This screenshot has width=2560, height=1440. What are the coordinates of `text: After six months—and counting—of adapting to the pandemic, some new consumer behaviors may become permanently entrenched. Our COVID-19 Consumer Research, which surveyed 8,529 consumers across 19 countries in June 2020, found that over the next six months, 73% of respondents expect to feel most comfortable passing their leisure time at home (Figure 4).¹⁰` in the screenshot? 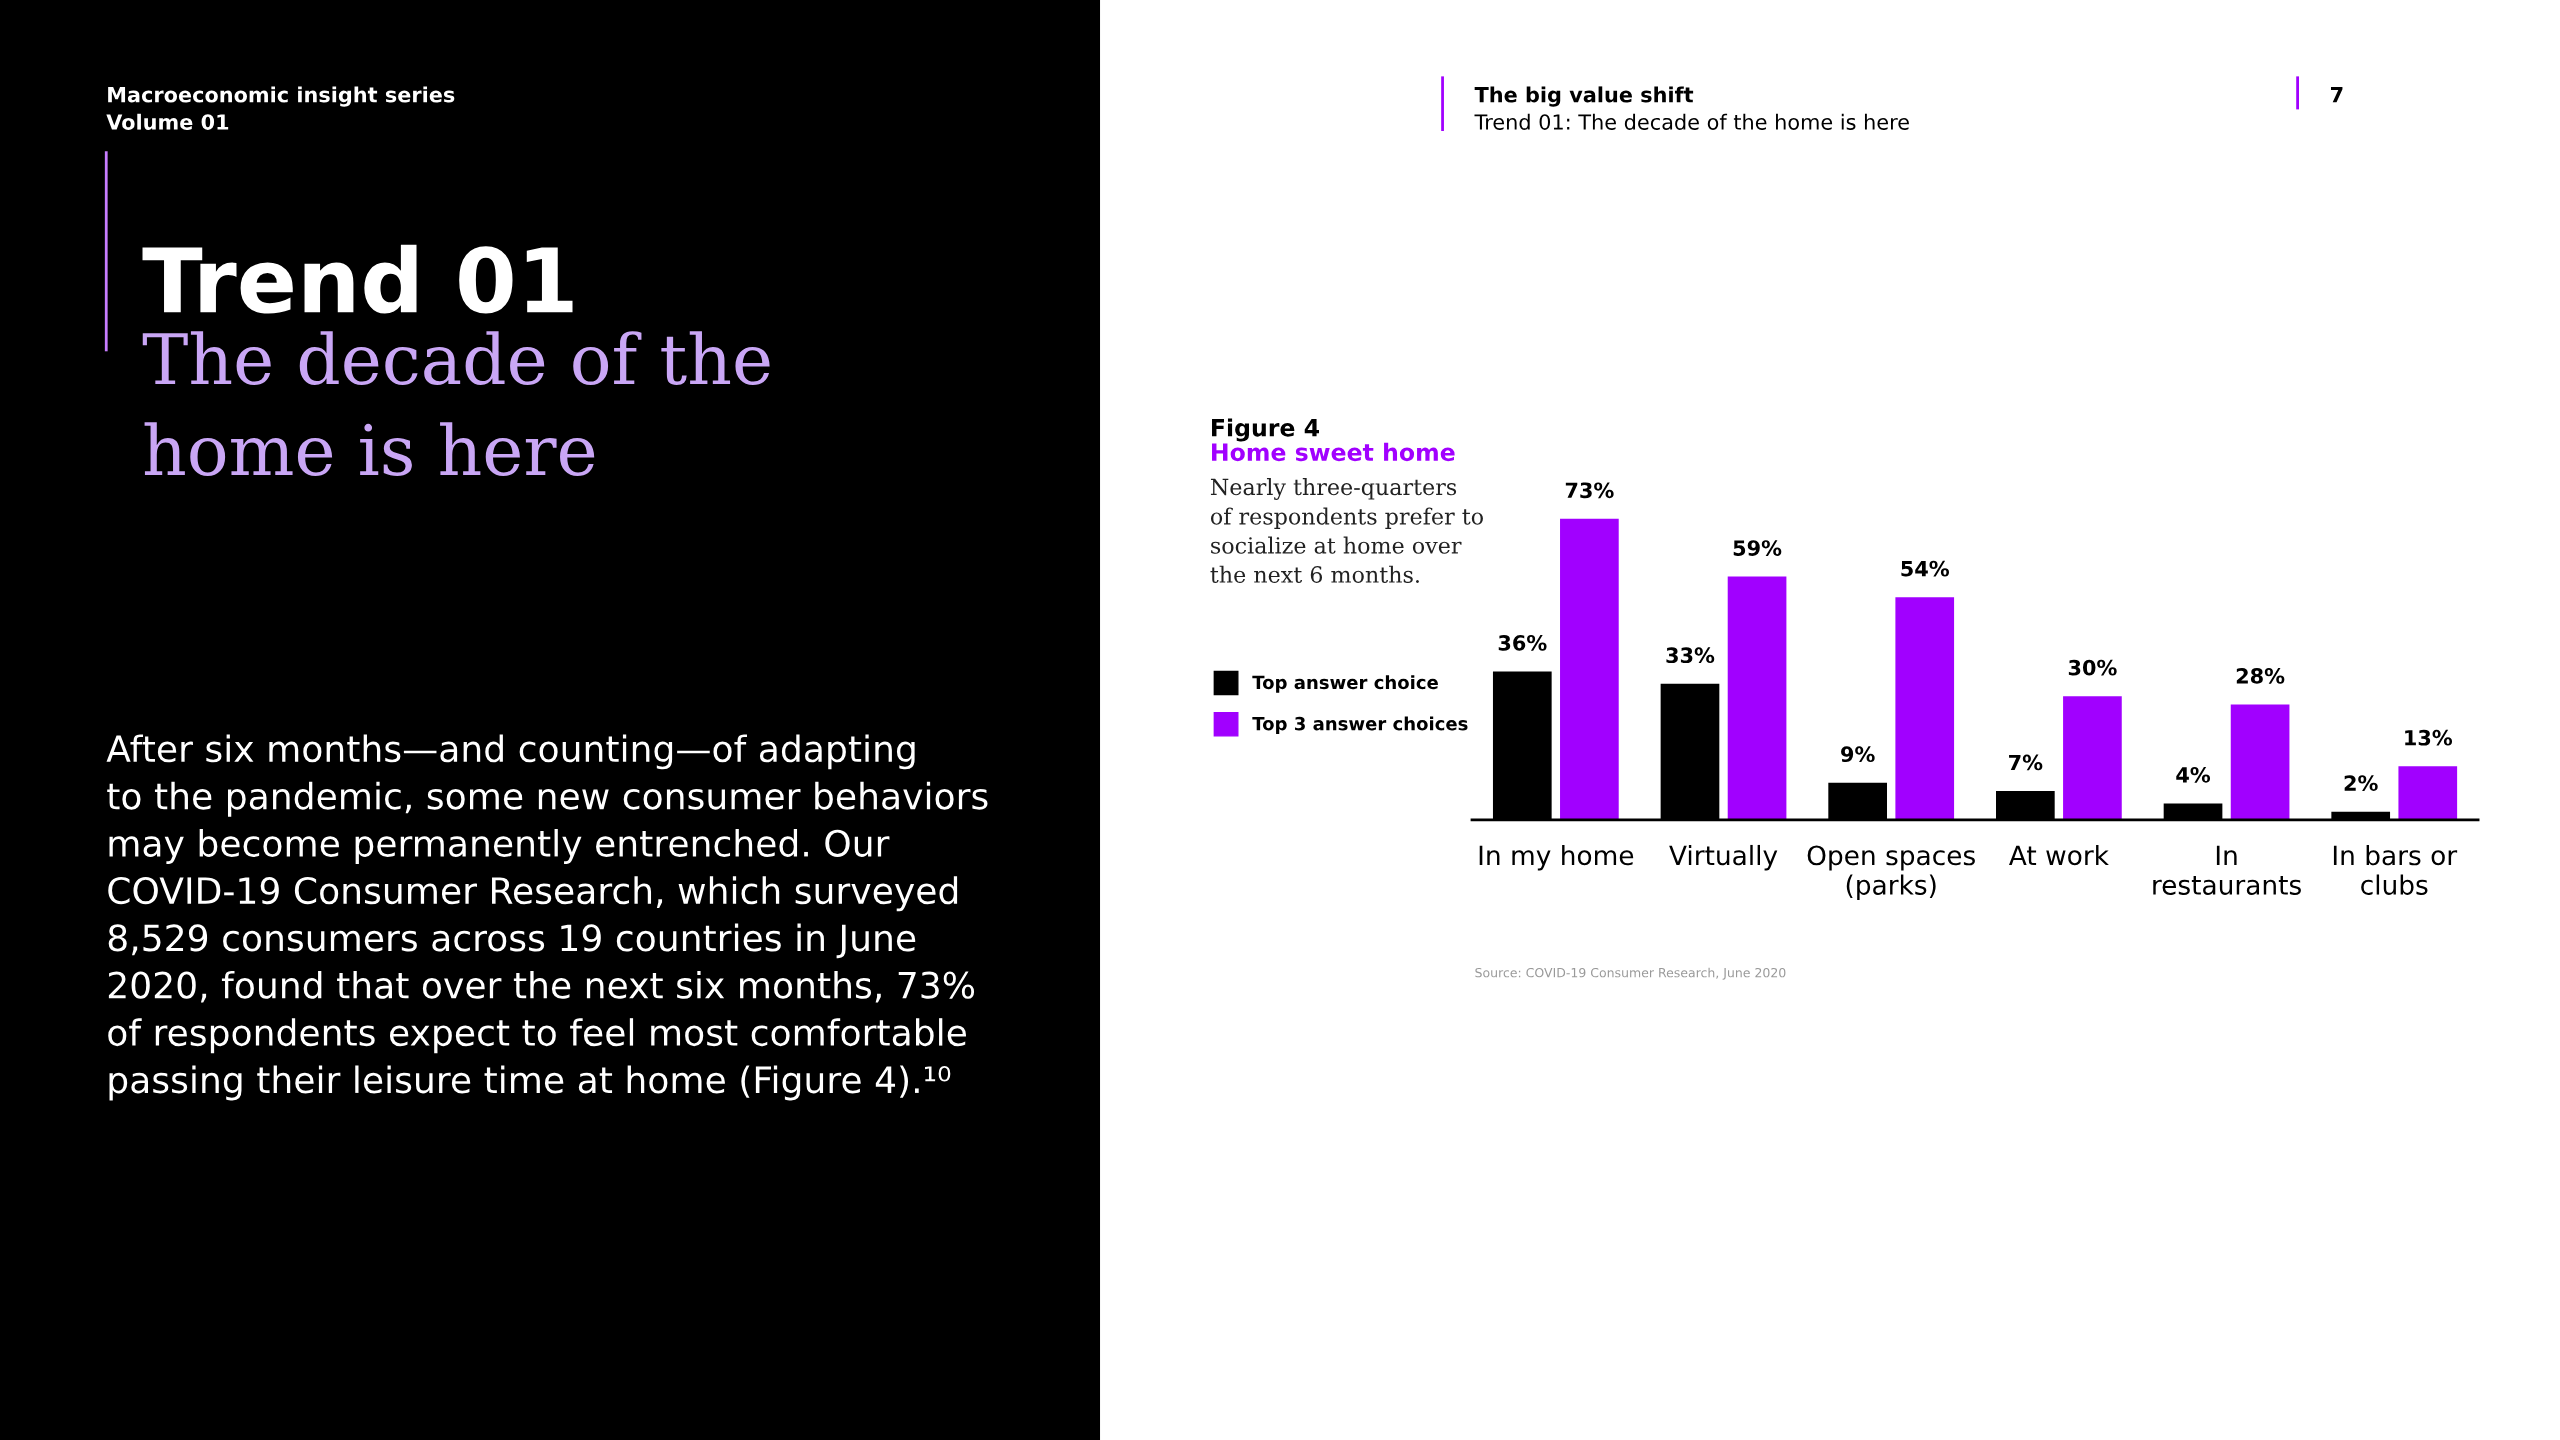 It's located at (547, 917).